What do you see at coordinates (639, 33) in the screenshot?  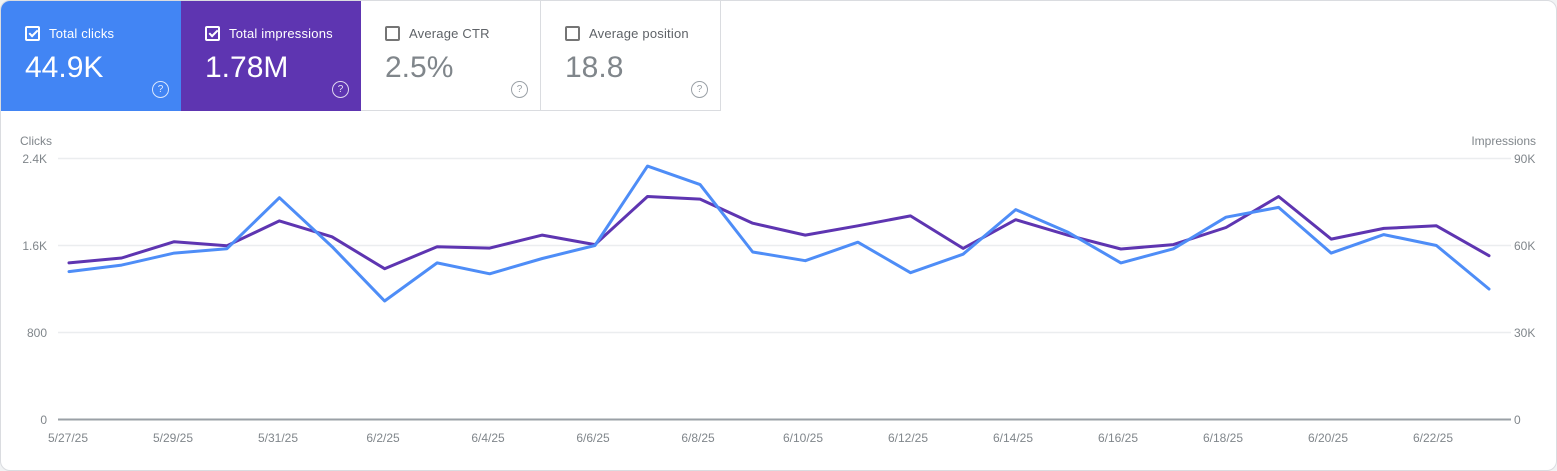 I see `metric-label: Average position` at bounding box center [639, 33].